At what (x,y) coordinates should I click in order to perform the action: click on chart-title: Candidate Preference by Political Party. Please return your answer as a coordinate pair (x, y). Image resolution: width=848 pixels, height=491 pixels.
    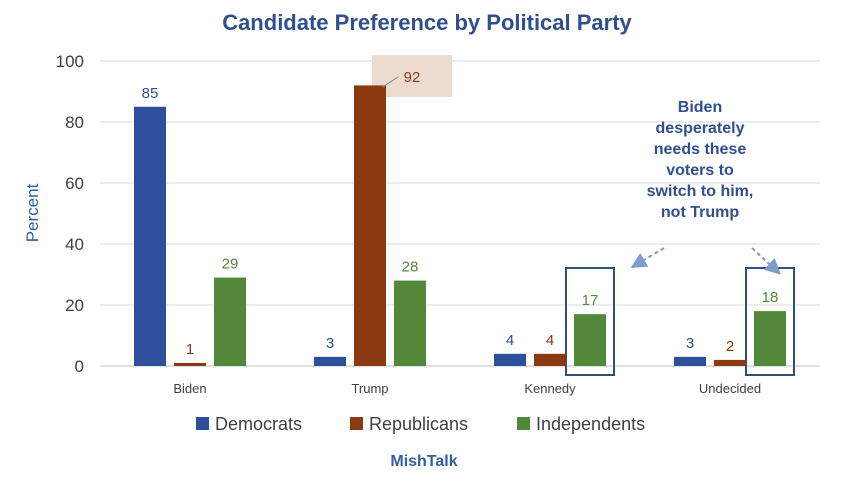
    Looking at the image, I should click on (427, 22).